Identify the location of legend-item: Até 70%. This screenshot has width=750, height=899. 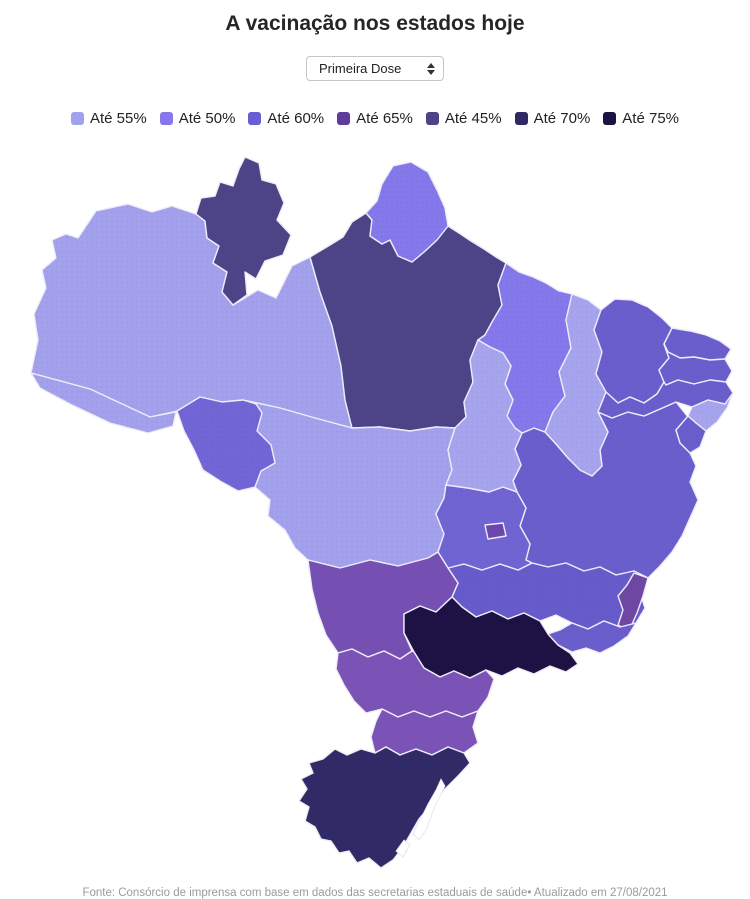
(552, 118).